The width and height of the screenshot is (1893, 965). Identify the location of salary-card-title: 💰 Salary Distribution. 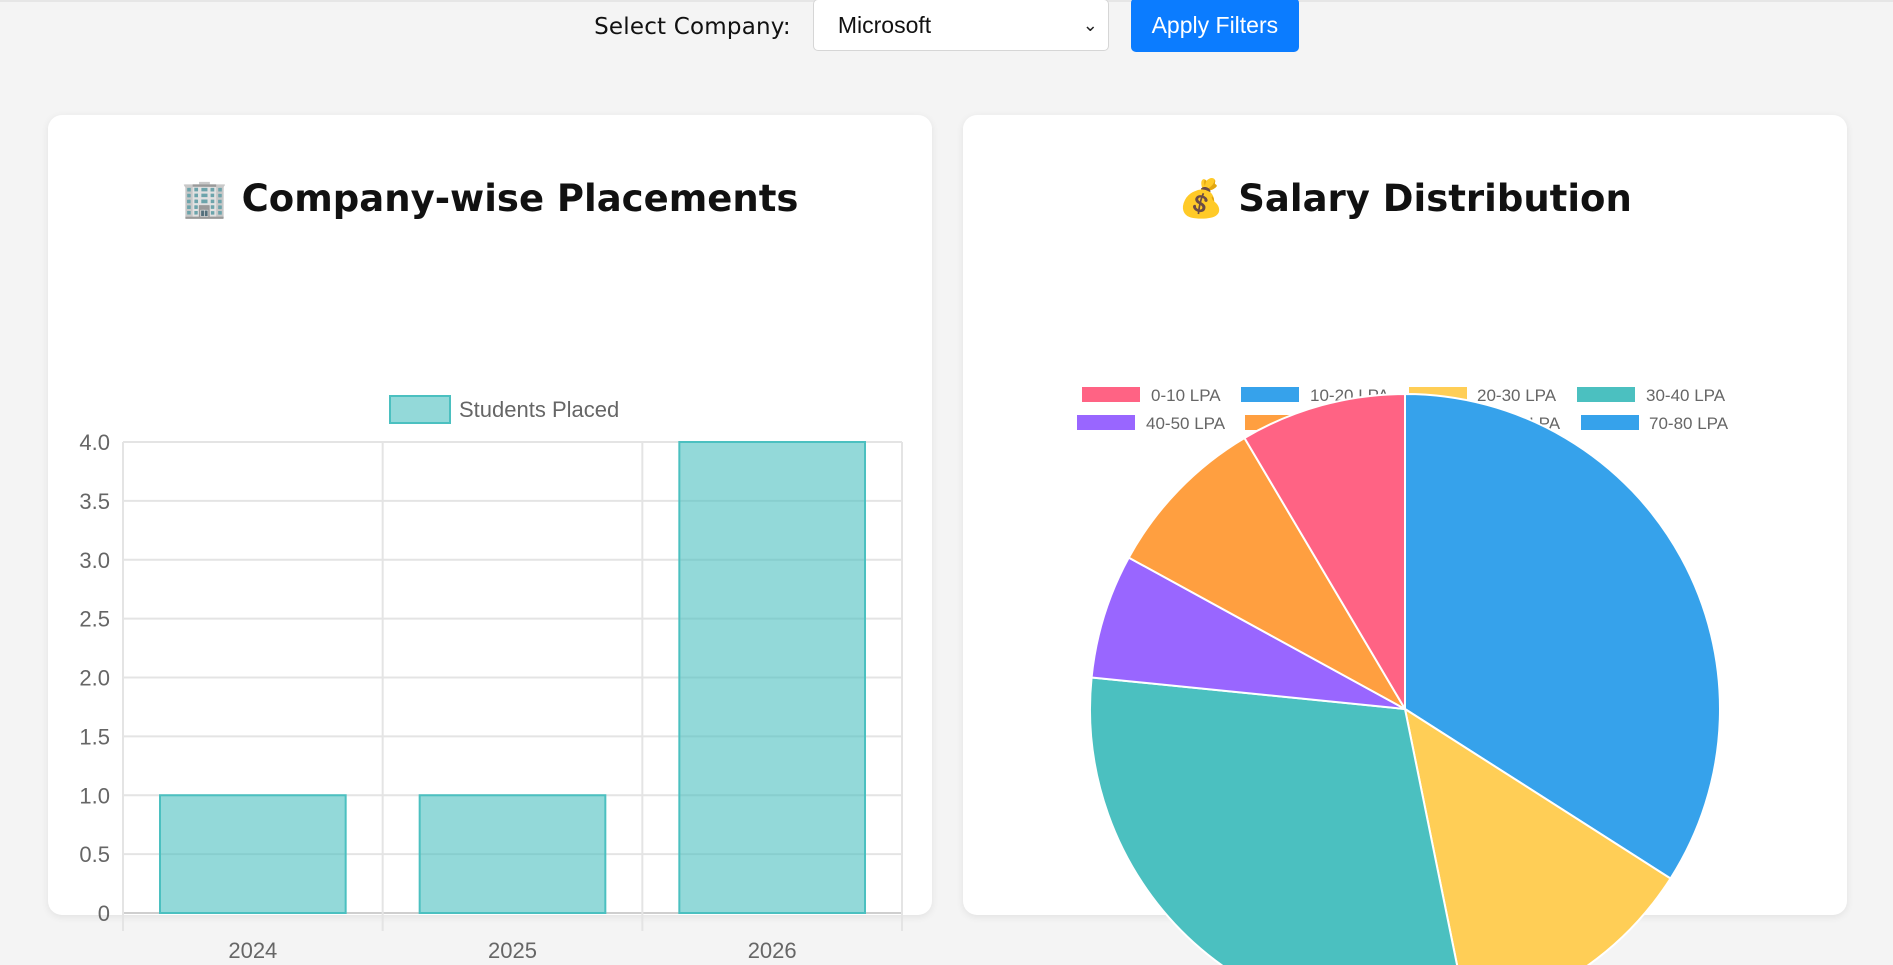
(1405, 199).